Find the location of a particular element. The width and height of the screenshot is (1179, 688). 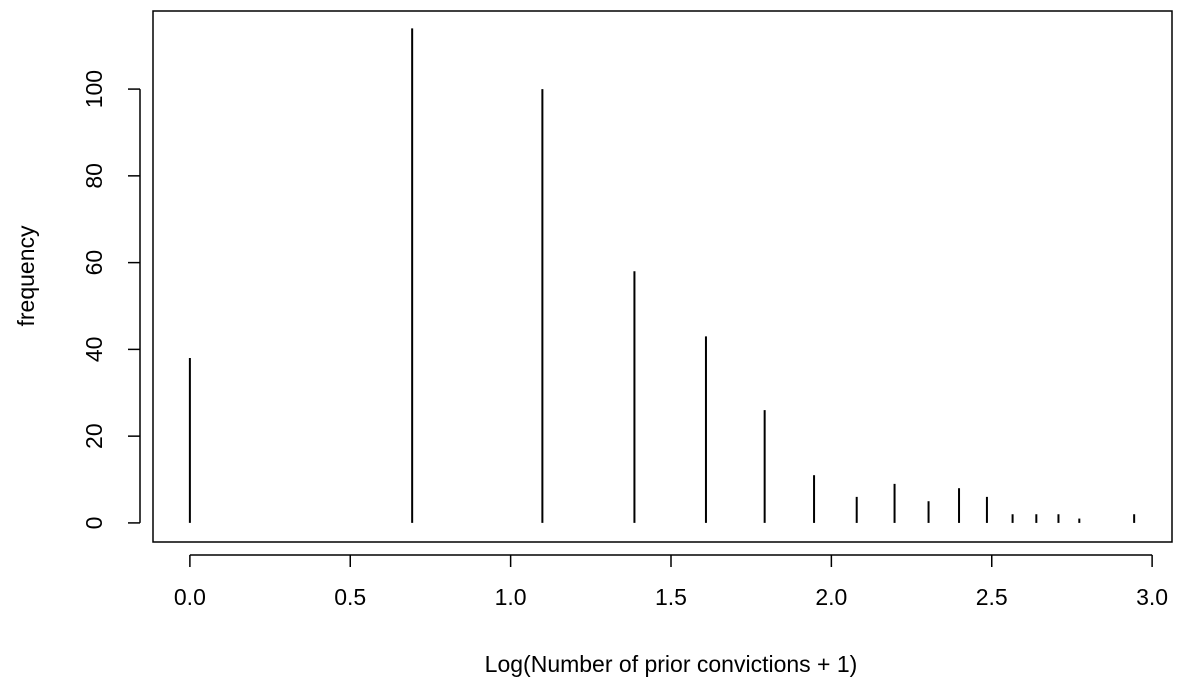

y-tick-label: 0 is located at coordinates (94, 523).